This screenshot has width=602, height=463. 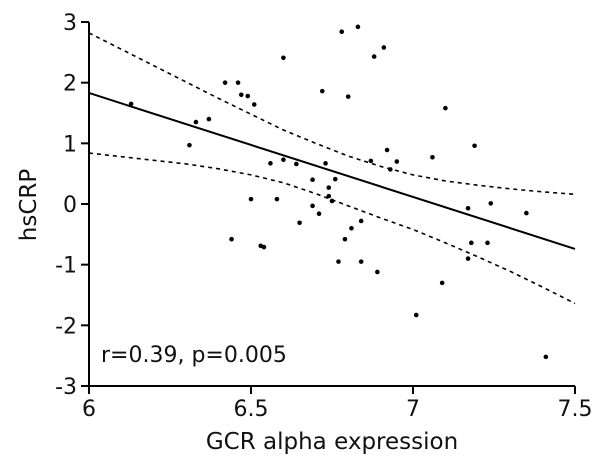 I want to click on x-tick-label: 7, so click(x=413, y=409).